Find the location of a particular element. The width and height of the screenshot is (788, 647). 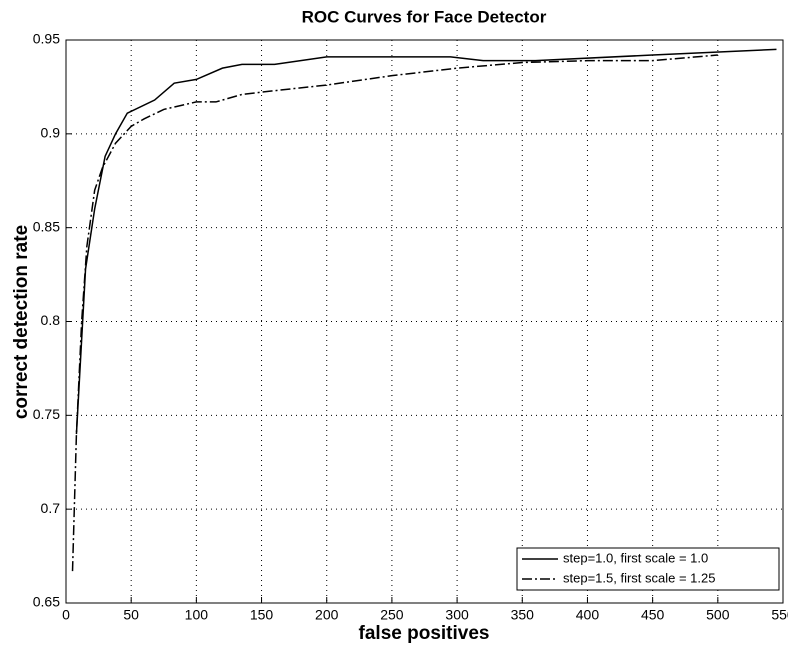

y-tick-label: 0.95 is located at coordinates (46, 39).